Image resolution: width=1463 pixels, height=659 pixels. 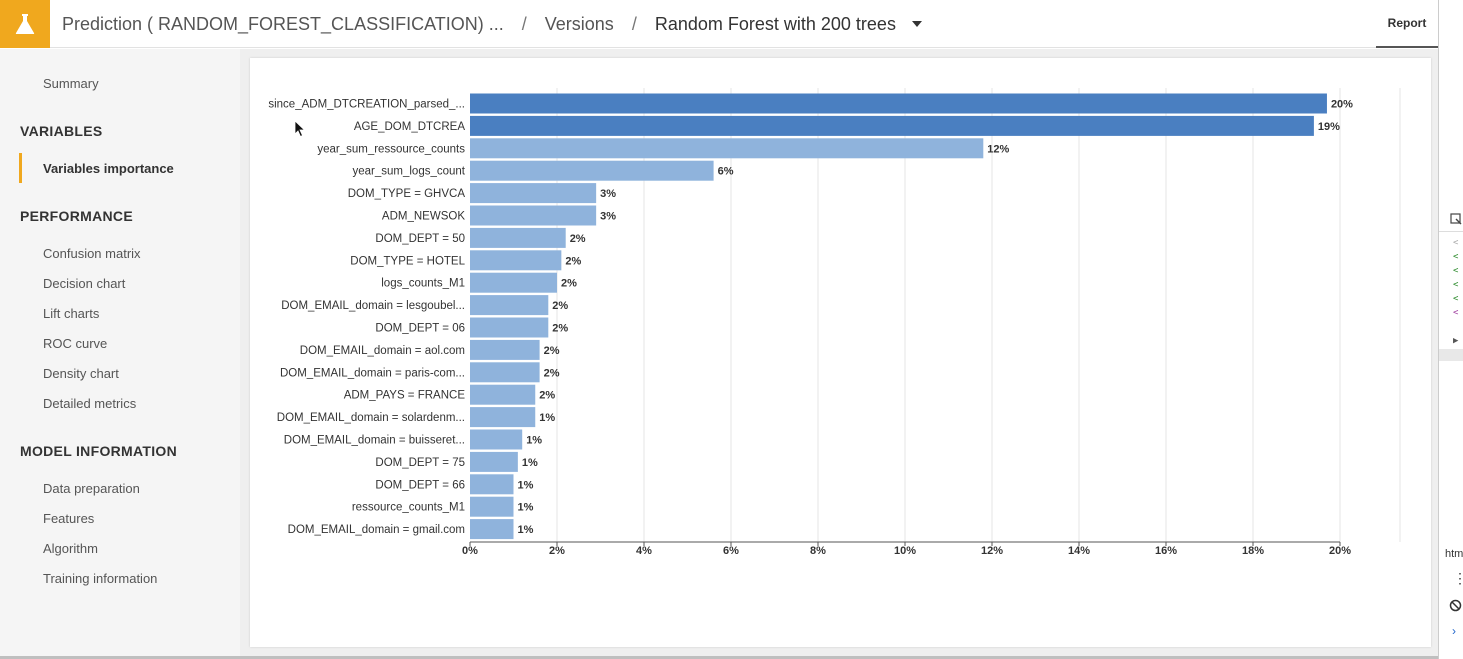 What do you see at coordinates (75, 343) in the screenshot?
I see `sidebar-item-roc-curve: ROC curve` at bounding box center [75, 343].